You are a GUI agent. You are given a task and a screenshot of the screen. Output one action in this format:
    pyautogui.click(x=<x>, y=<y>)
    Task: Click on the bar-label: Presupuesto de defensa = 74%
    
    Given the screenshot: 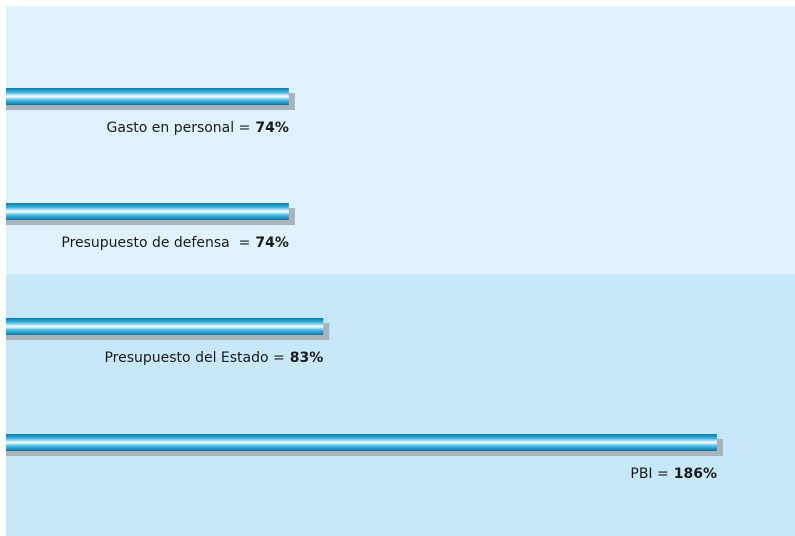 What is the action you would take?
    pyautogui.click(x=174, y=243)
    